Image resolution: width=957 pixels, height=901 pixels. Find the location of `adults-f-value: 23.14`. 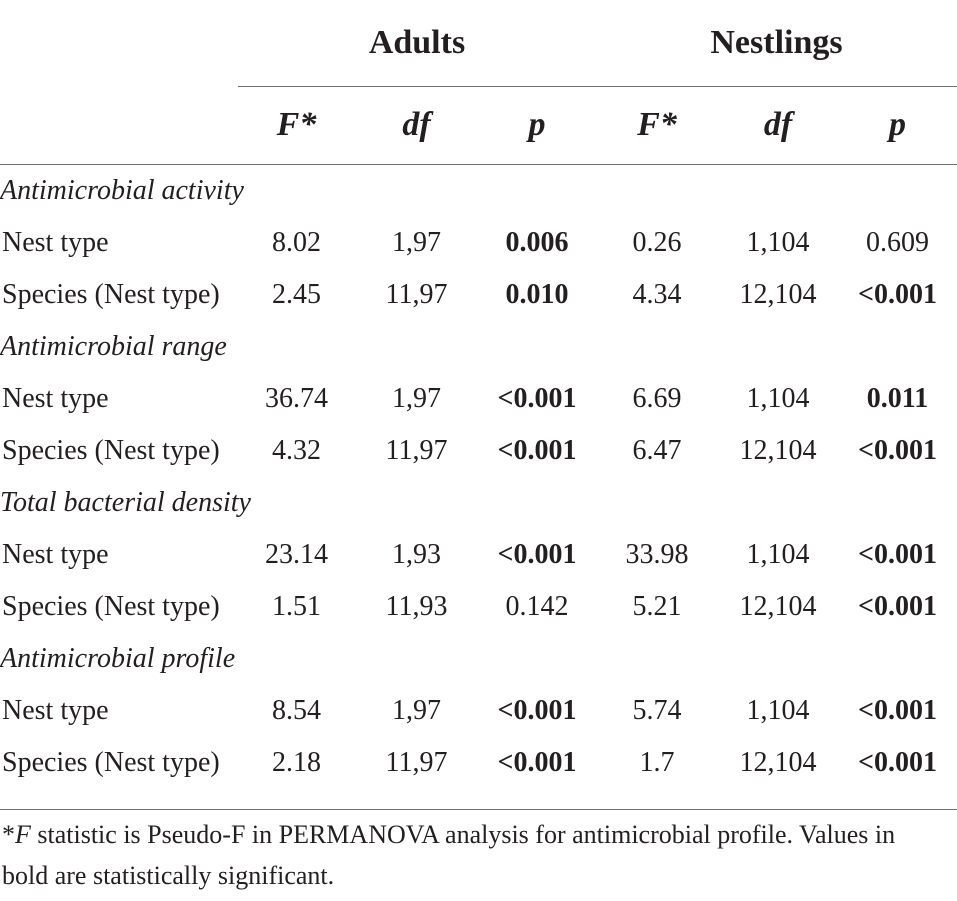

adults-f-value: 23.14 is located at coordinates (296, 555).